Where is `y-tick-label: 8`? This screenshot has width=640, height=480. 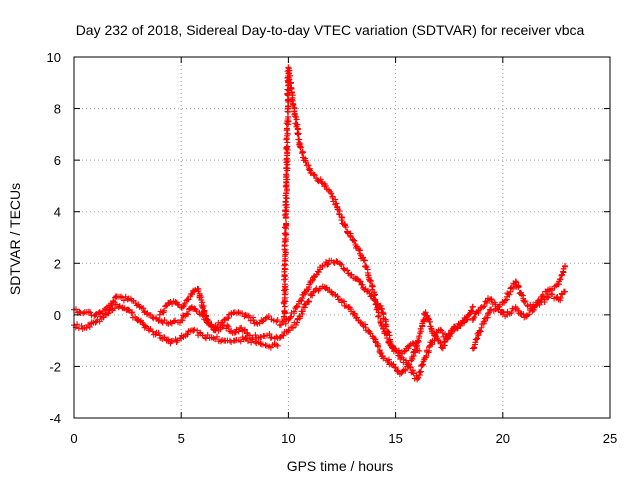
y-tick-label: 8 is located at coordinates (57, 109).